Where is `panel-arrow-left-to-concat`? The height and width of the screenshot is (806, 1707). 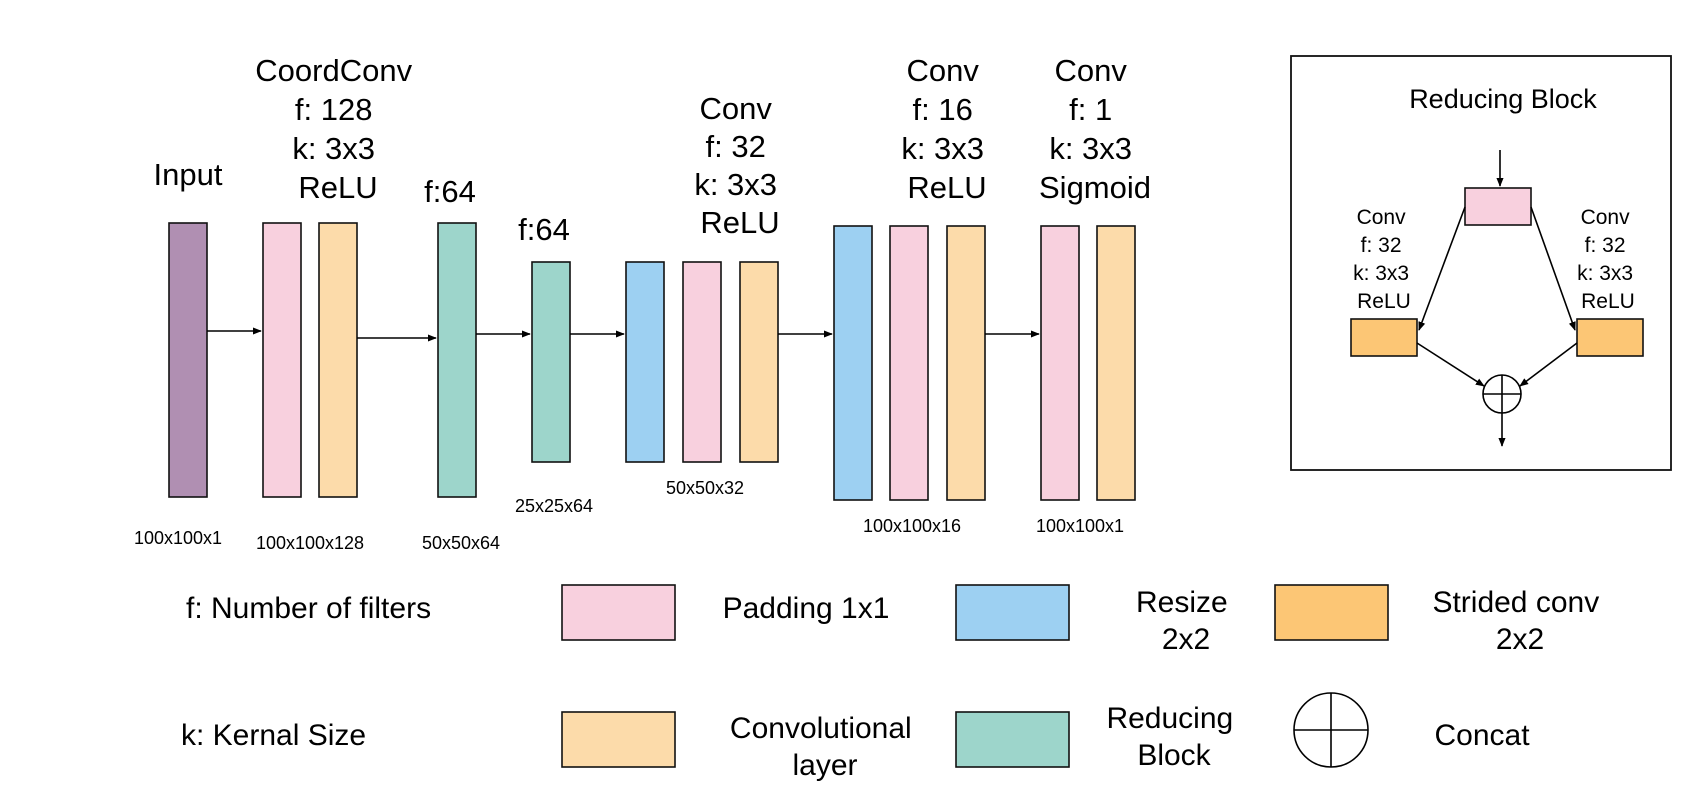
panel-arrow-left-to-concat is located at coordinates (1450, 364).